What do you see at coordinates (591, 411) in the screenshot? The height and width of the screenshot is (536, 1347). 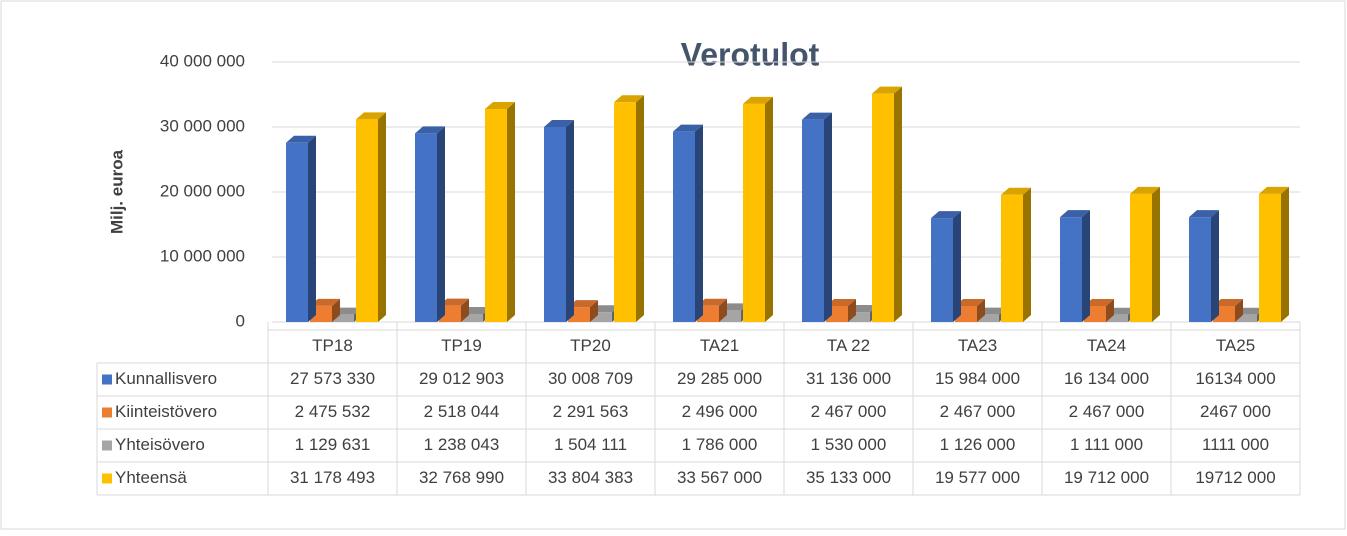 I see `table-value: 2 291 563` at bounding box center [591, 411].